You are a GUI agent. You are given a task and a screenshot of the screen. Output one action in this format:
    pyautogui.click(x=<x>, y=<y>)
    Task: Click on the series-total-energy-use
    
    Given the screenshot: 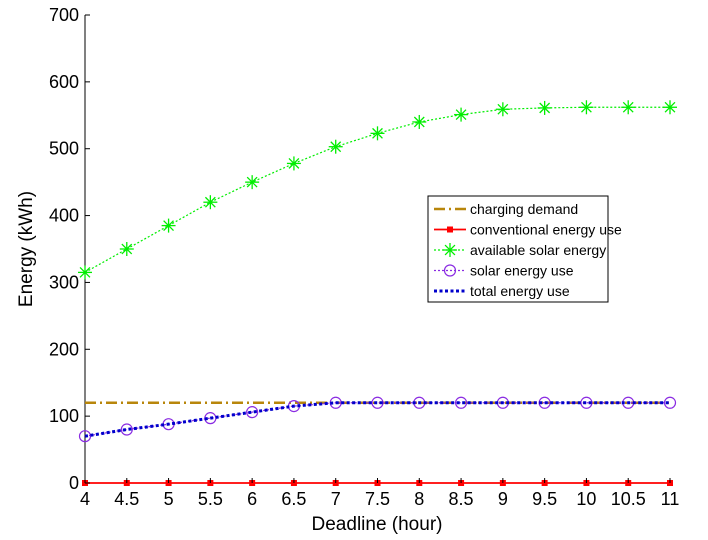 What is the action you would take?
    pyautogui.click(x=377, y=419)
    